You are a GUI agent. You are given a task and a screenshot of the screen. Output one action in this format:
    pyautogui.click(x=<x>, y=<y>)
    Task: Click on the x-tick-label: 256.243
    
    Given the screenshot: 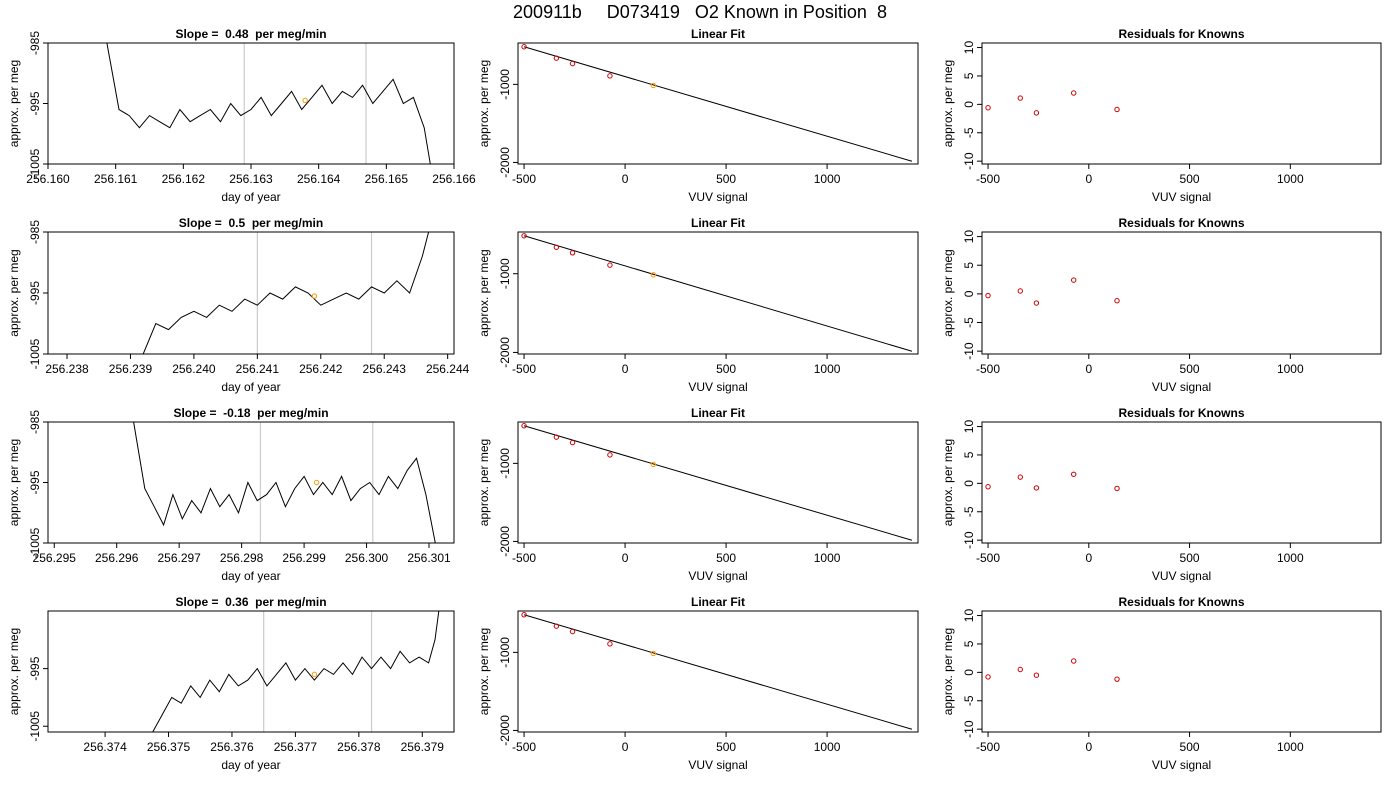 What is the action you would take?
    pyautogui.click(x=385, y=369)
    